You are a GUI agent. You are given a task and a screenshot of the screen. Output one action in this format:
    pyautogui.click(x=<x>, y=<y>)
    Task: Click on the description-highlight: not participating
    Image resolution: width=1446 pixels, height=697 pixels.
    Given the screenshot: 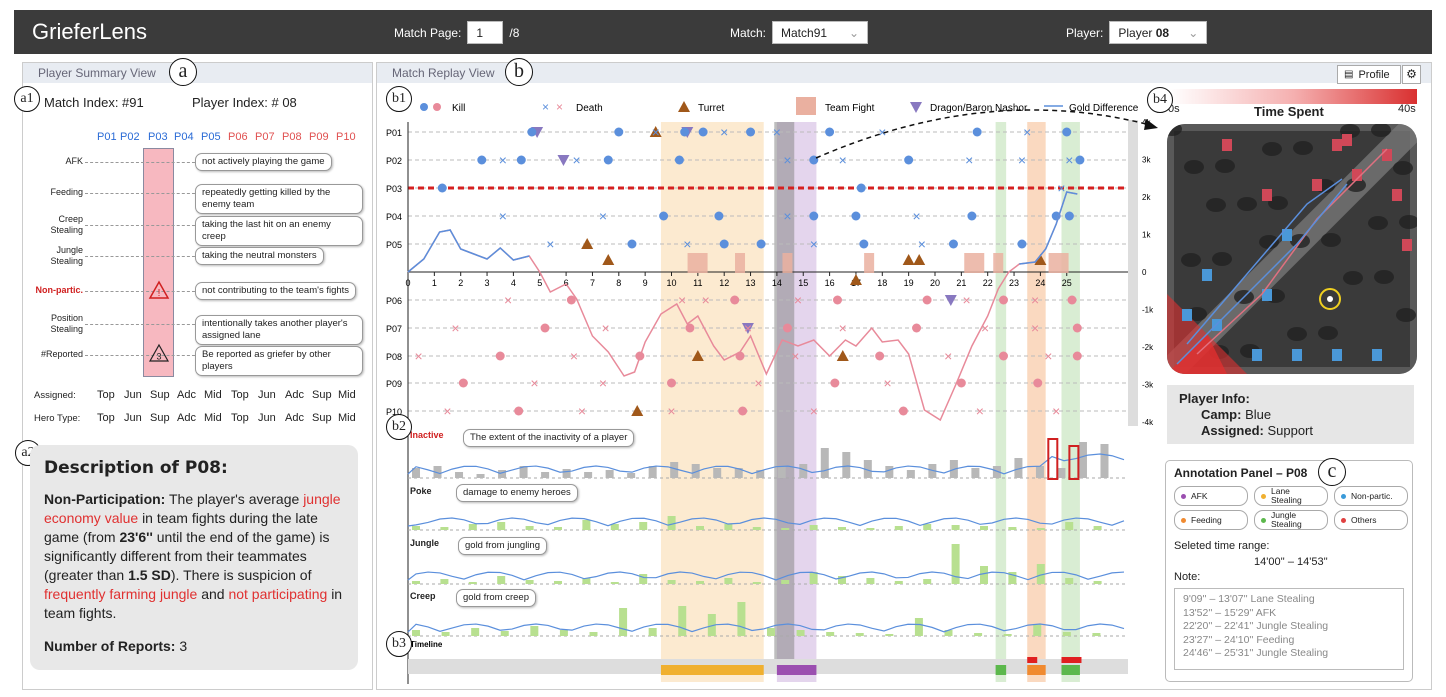 What is the action you would take?
    pyautogui.click(x=278, y=594)
    